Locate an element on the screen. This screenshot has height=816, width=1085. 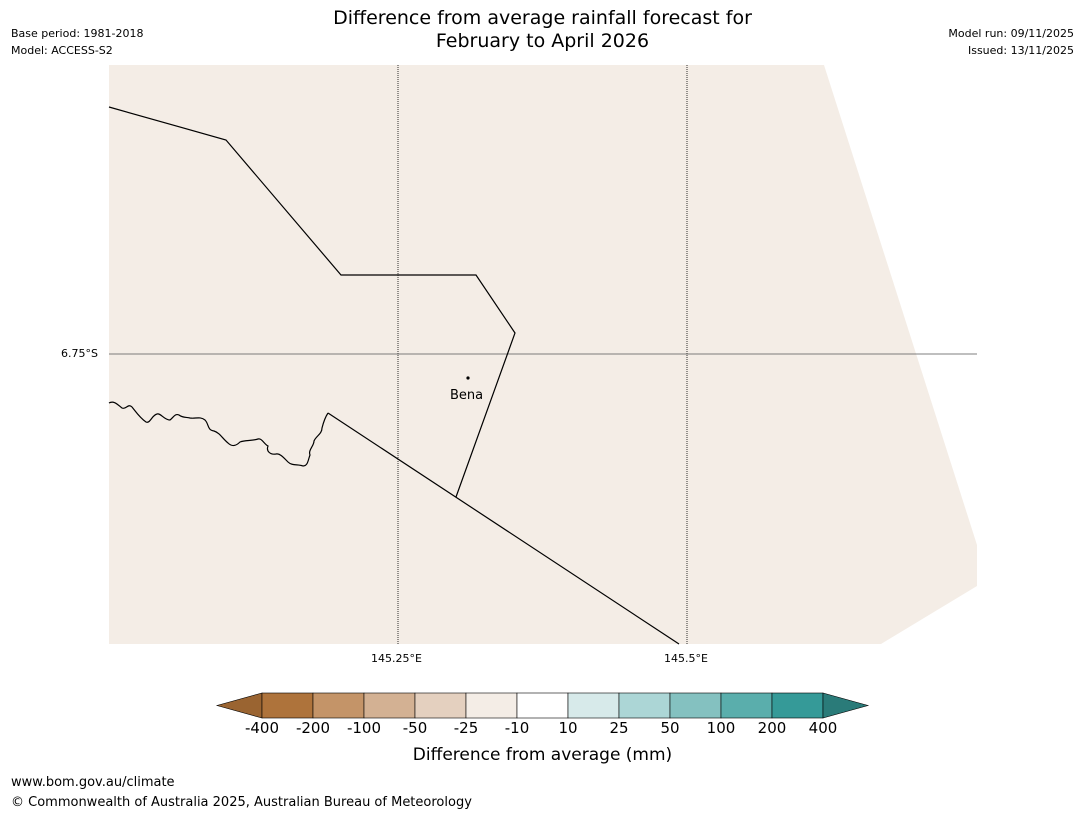
colorbar-tick-label: 10 is located at coordinates (568, 728).